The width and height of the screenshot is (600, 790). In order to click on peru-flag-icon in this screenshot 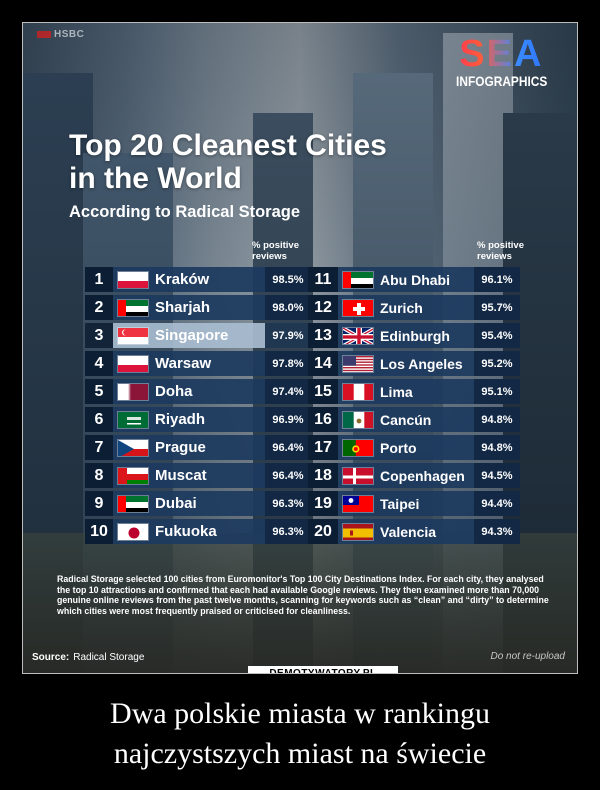, I will do `click(358, 391)`.